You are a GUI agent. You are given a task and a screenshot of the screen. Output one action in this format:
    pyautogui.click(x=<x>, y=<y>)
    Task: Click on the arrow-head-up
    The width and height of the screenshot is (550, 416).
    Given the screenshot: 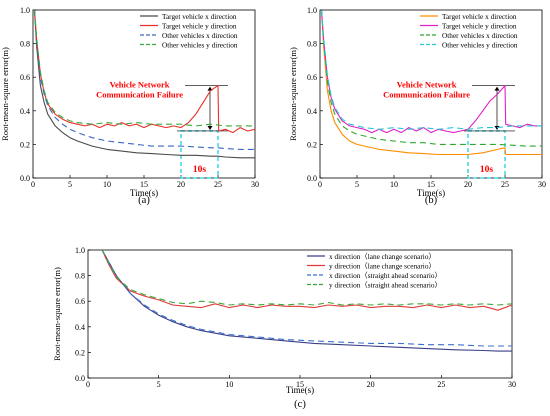 What is the action you would take?
    pyautogui.click(x=497, y=88)
    